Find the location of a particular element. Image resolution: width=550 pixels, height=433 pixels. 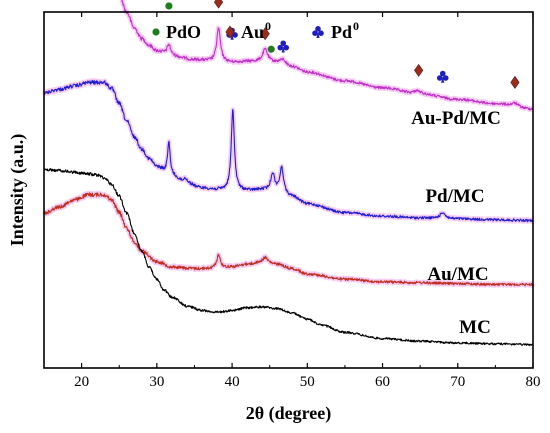

x-tick-label: 60 is located at coordinates (382, 382).